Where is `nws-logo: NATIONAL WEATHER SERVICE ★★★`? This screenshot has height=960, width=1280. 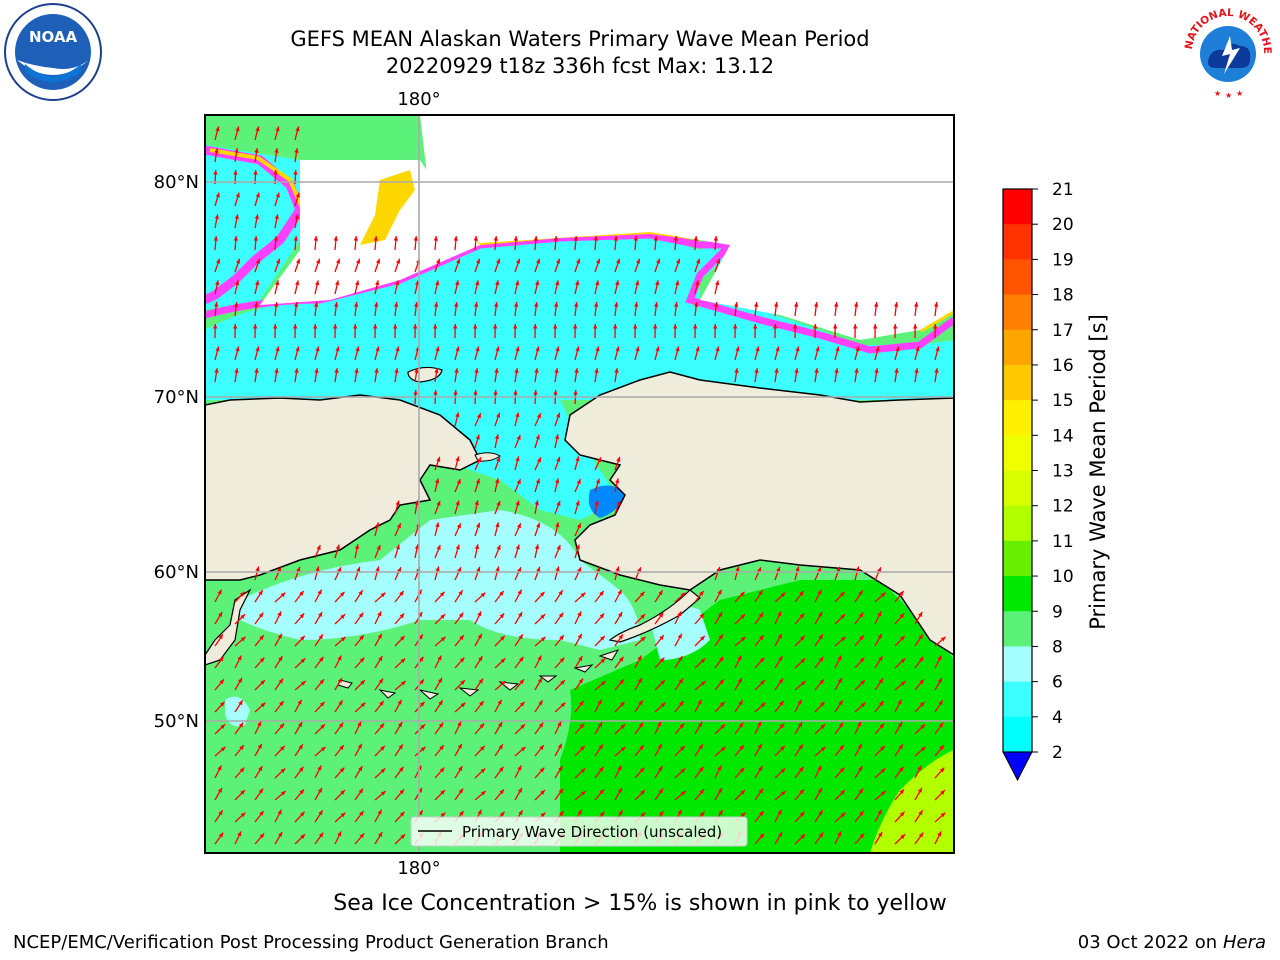
nws-logo: NATIONAL WEATHER SERVICE ★★★ is located at coordinates (1227, 51).